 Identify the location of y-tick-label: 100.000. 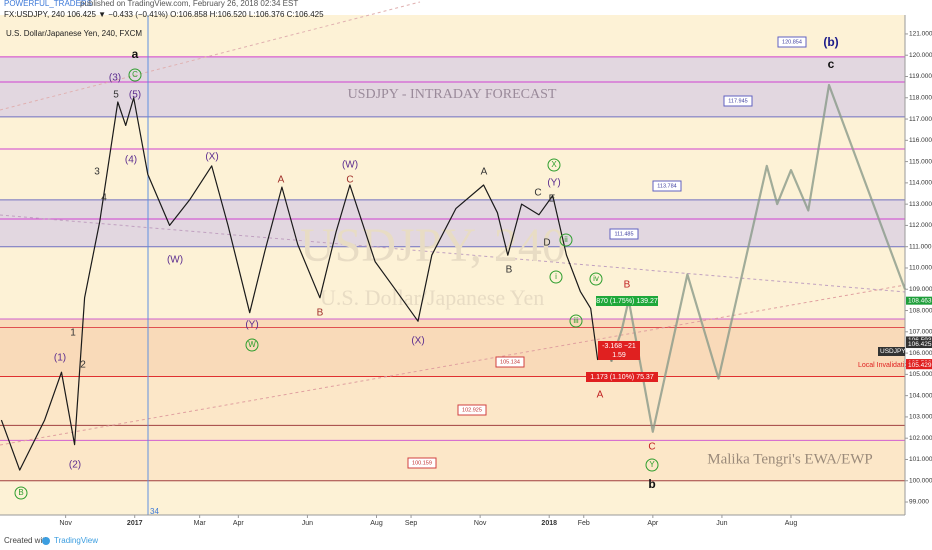
(920, 480).